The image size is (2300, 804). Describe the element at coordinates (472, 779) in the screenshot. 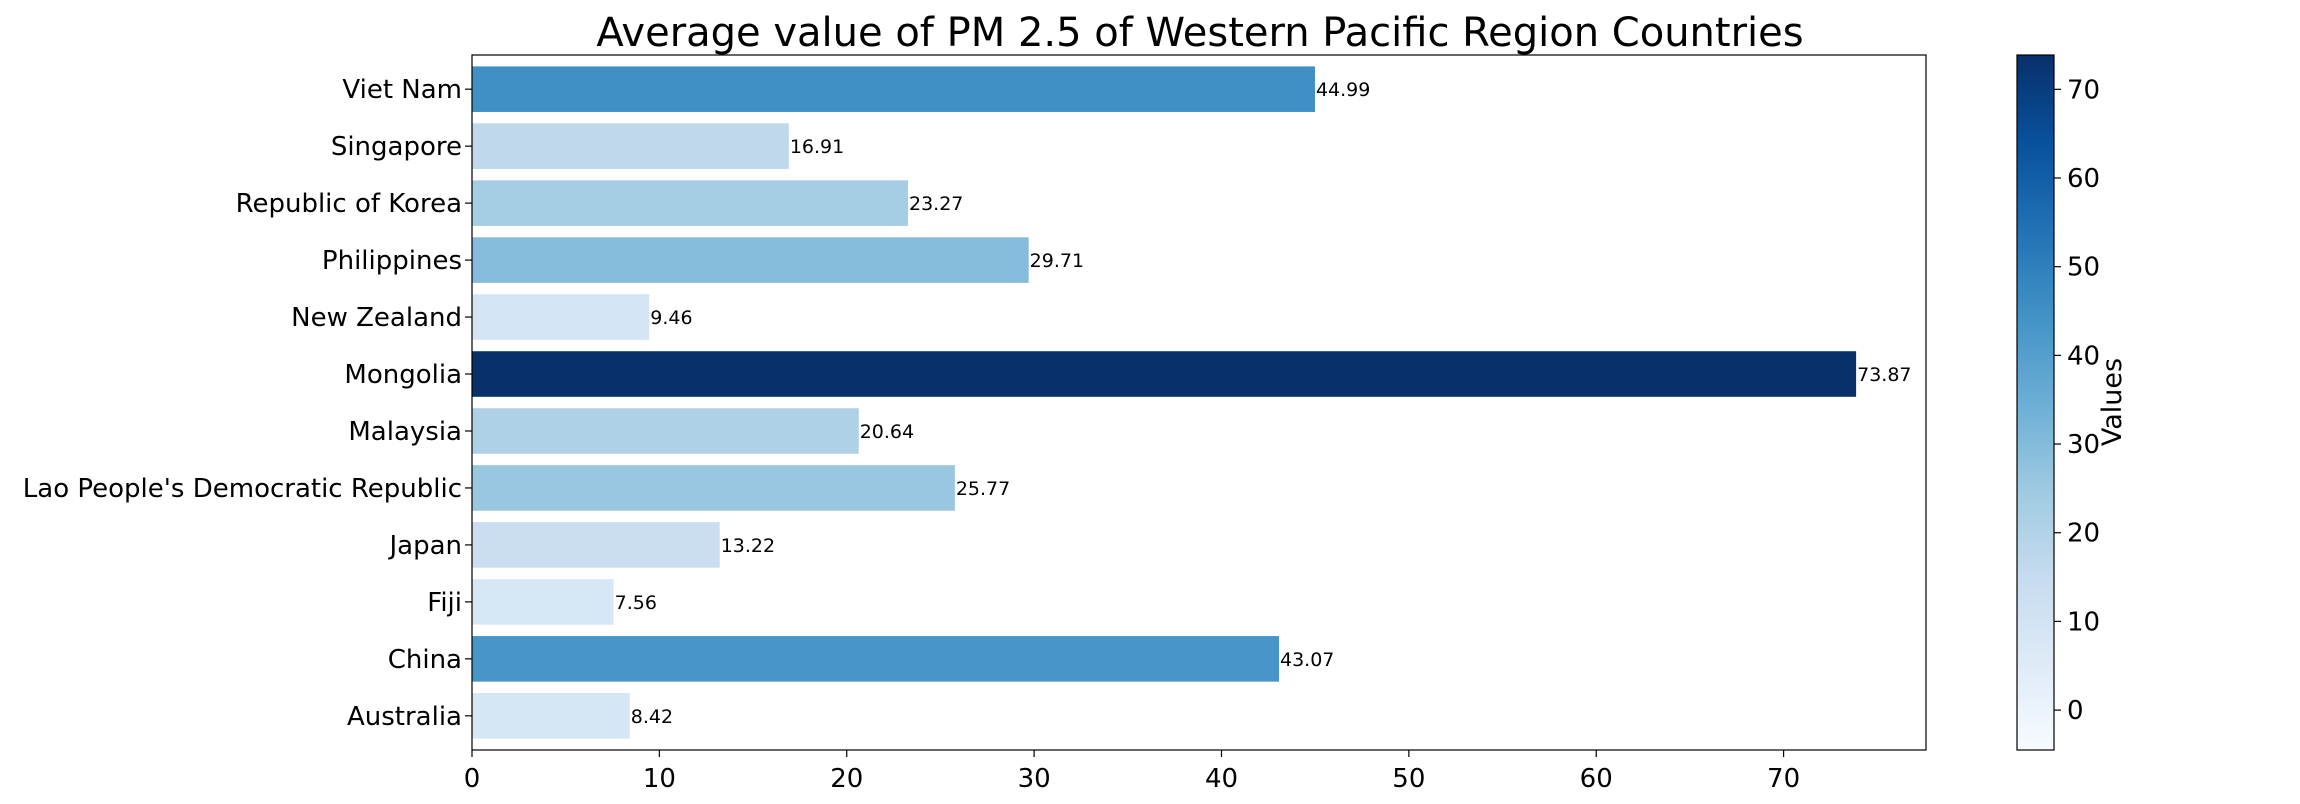

I see `x-tick-label: 0` at that location.